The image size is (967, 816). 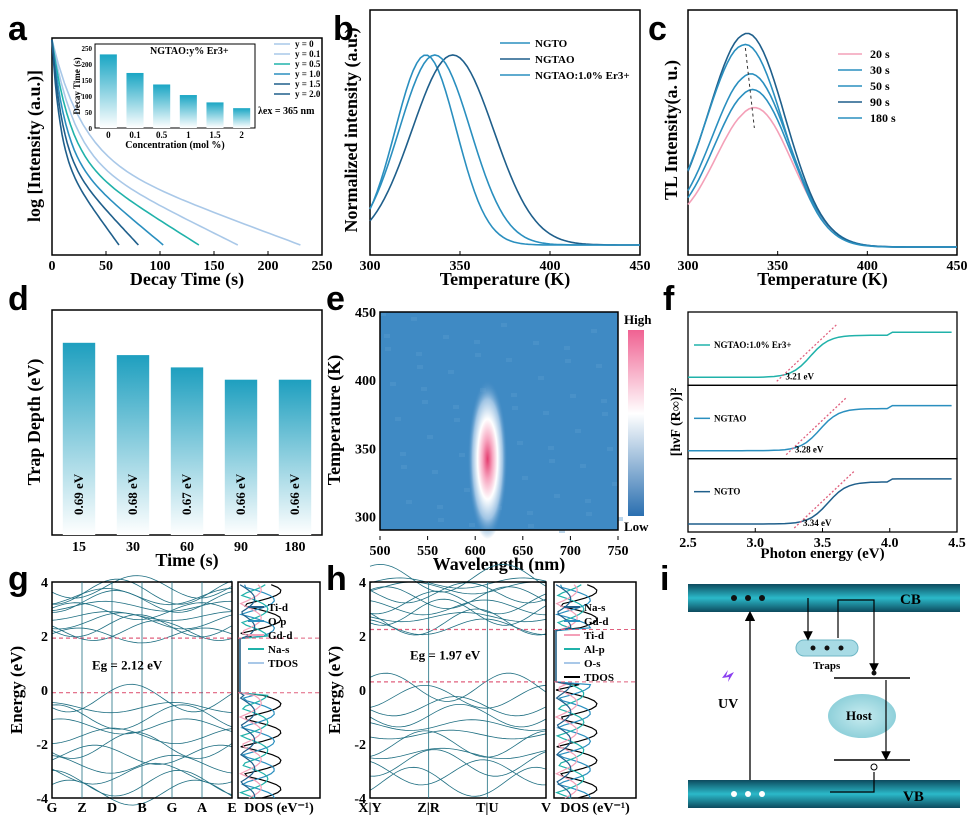 What do you see at coordinates (595, 690) in the screenshot?
I see `dos-frame` at bounding box center [595, 690].